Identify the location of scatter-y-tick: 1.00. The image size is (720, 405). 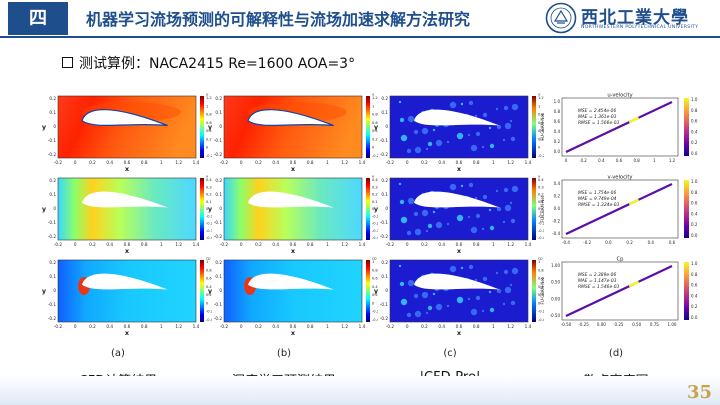
(555, 265).